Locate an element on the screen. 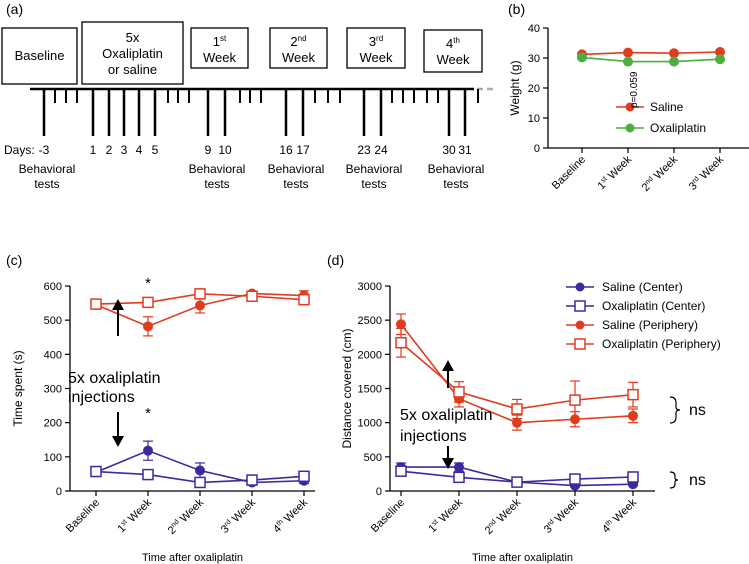  series-line is located at coordinates (651, 53).